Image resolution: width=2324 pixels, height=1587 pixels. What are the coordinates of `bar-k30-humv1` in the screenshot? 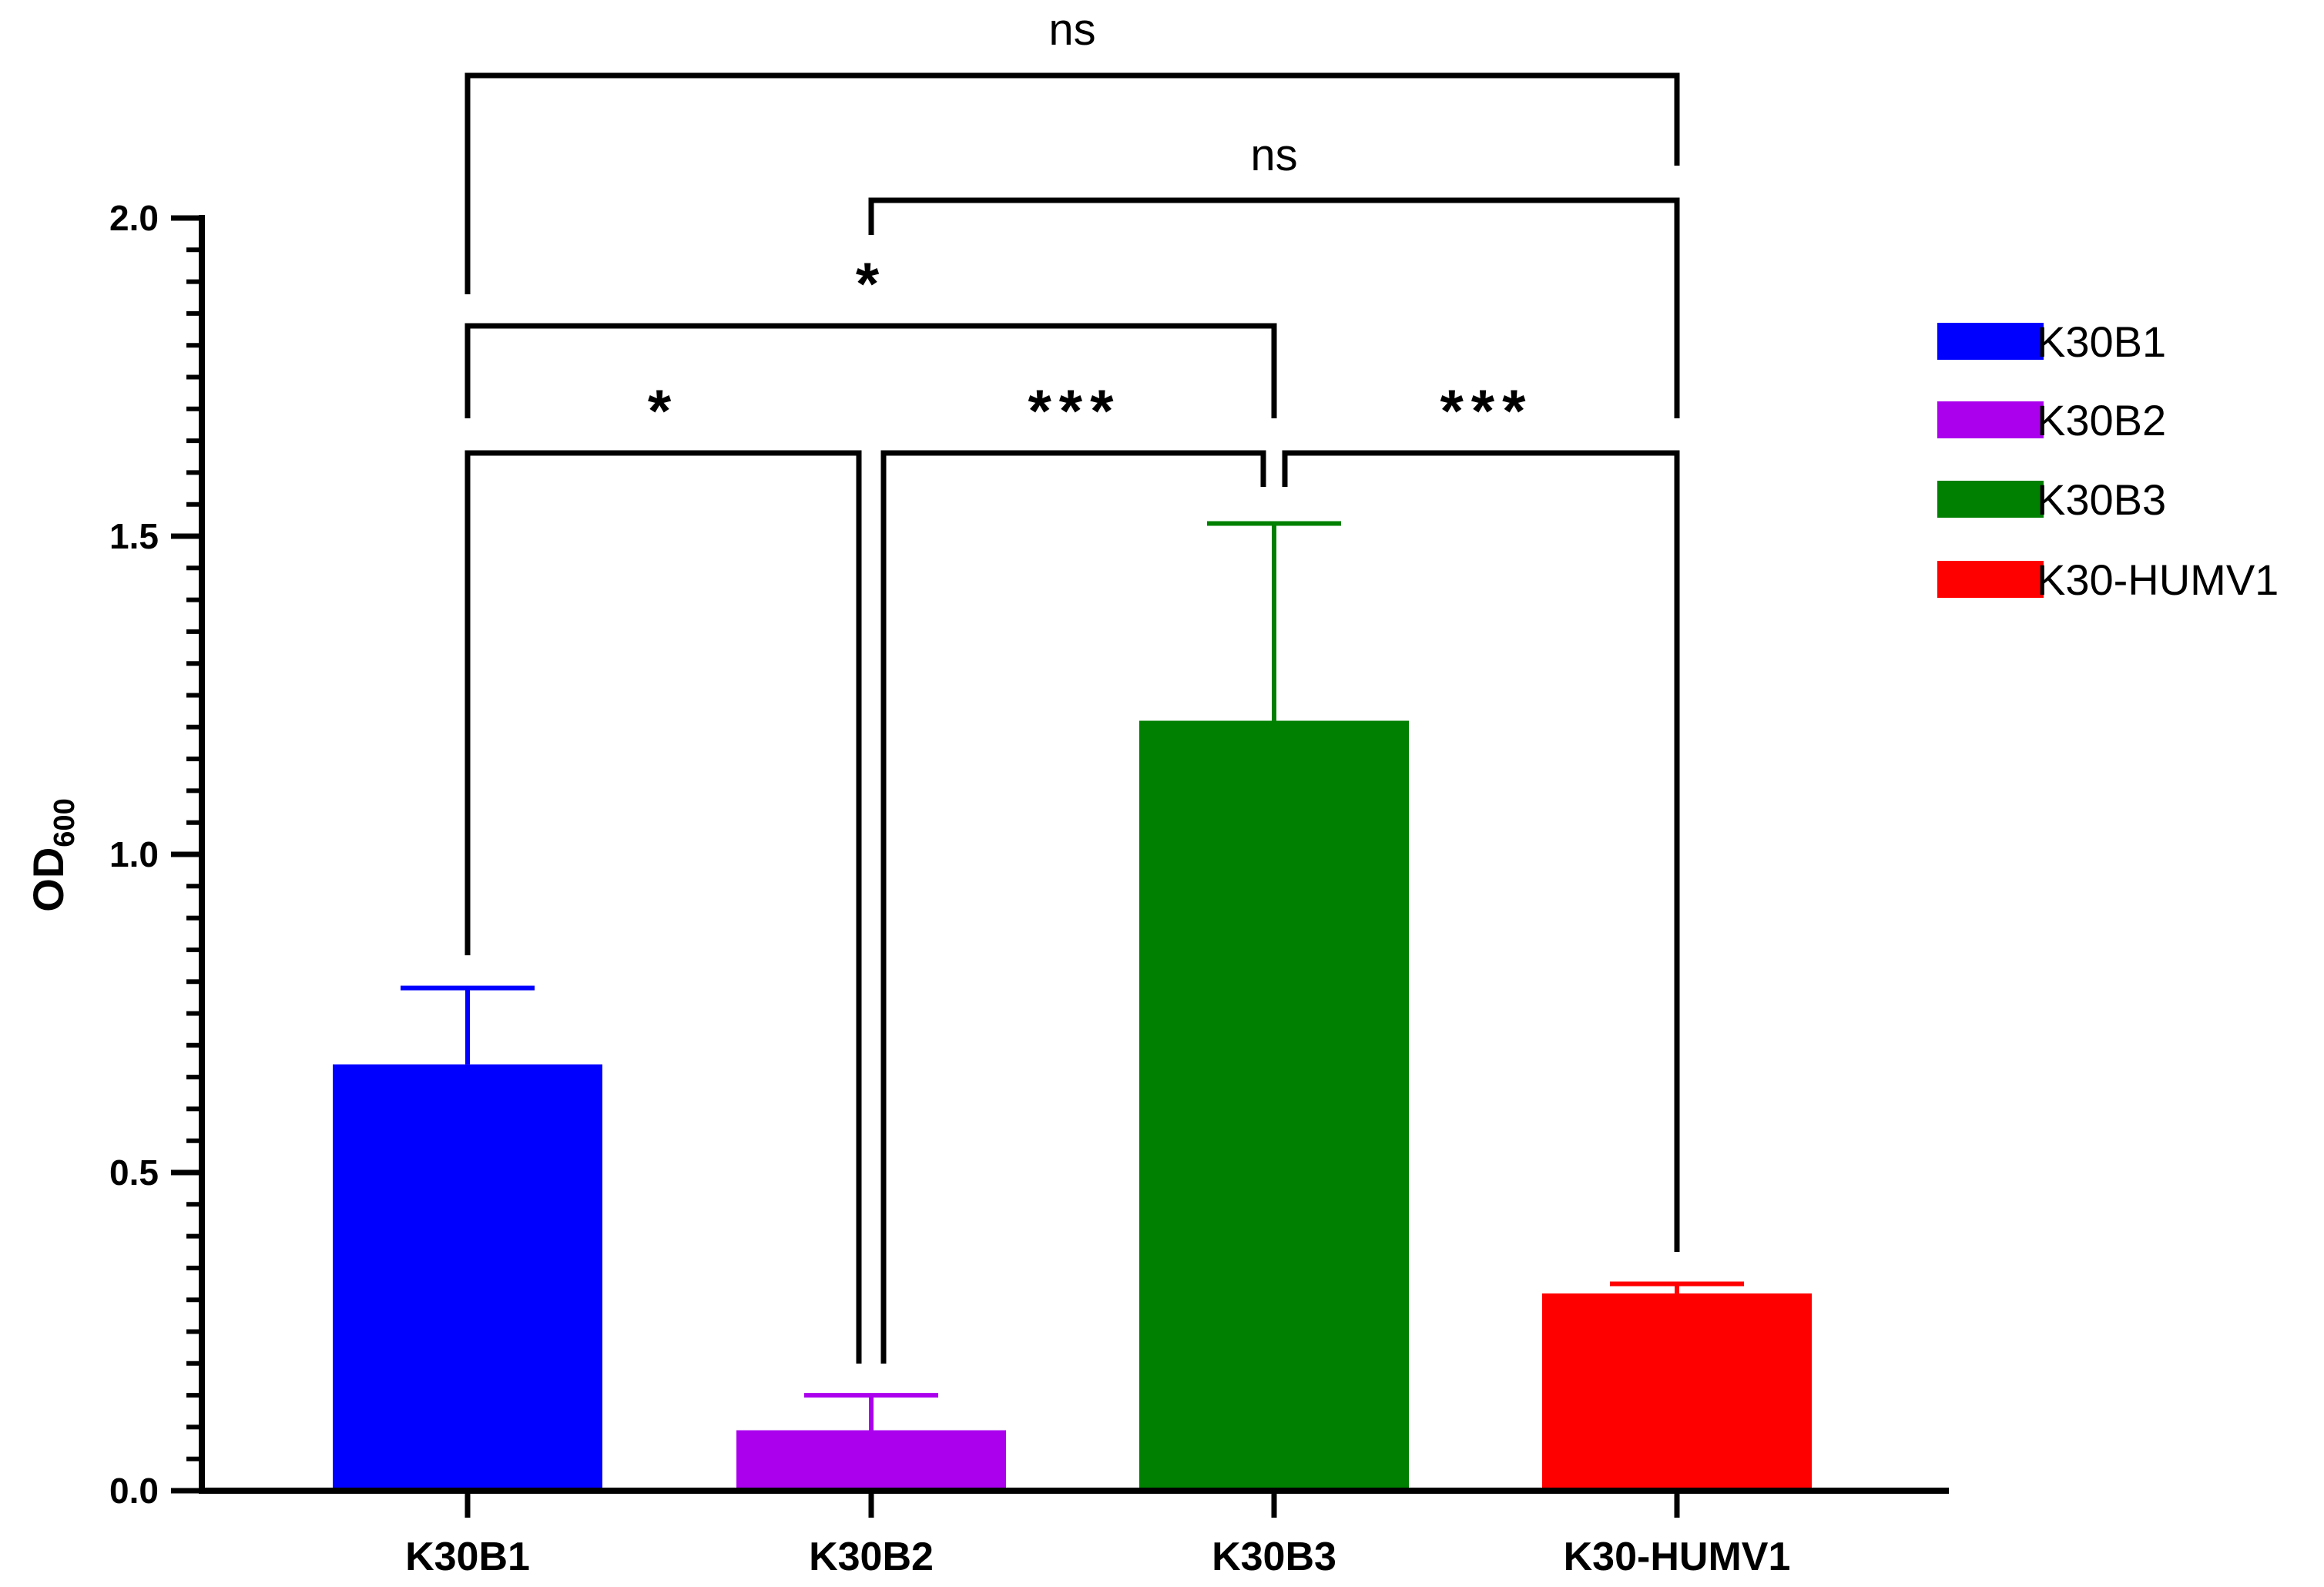 It's located at (1677, 1392).